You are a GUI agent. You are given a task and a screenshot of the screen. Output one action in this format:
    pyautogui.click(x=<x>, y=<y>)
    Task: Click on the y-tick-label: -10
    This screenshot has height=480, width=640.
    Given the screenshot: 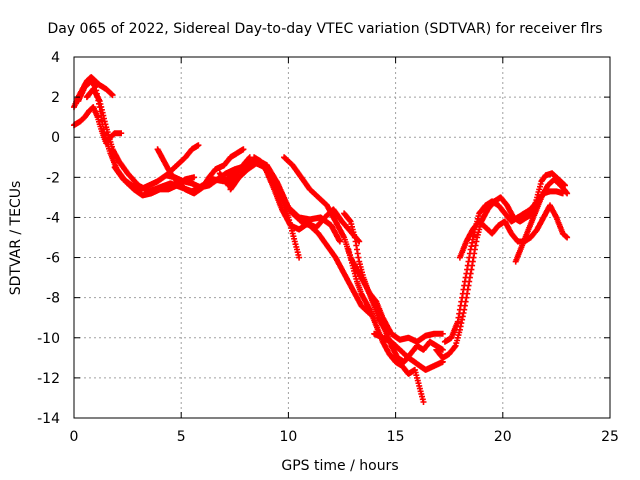 What is the action you would take?
    pyautogui.click(x=48, y=339)
    